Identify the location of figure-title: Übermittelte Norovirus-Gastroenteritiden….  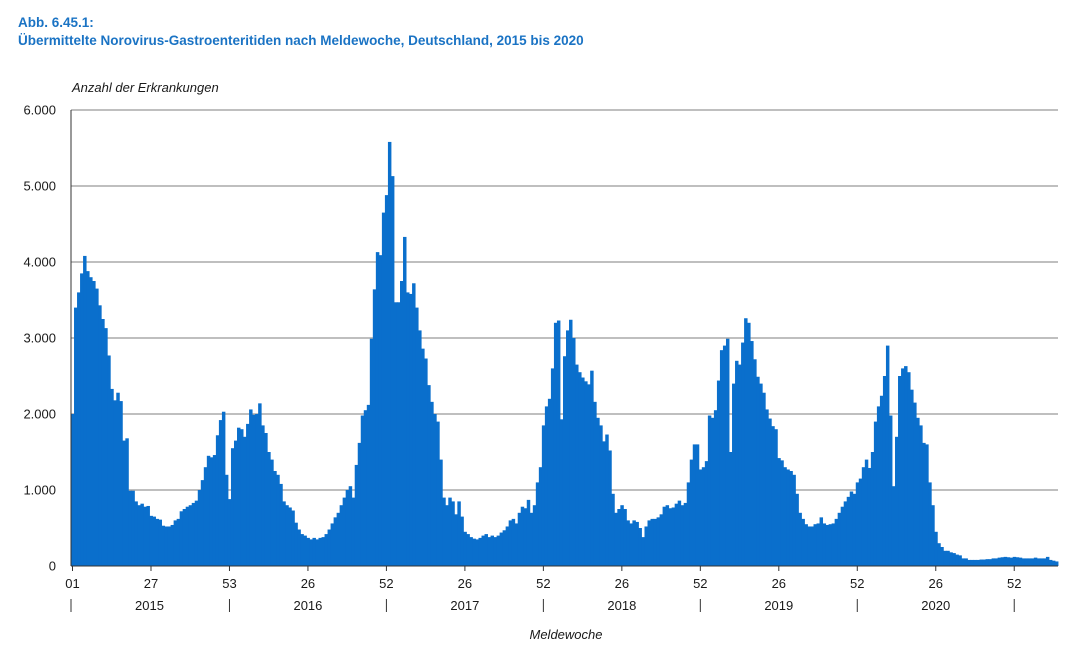
(301, 40).